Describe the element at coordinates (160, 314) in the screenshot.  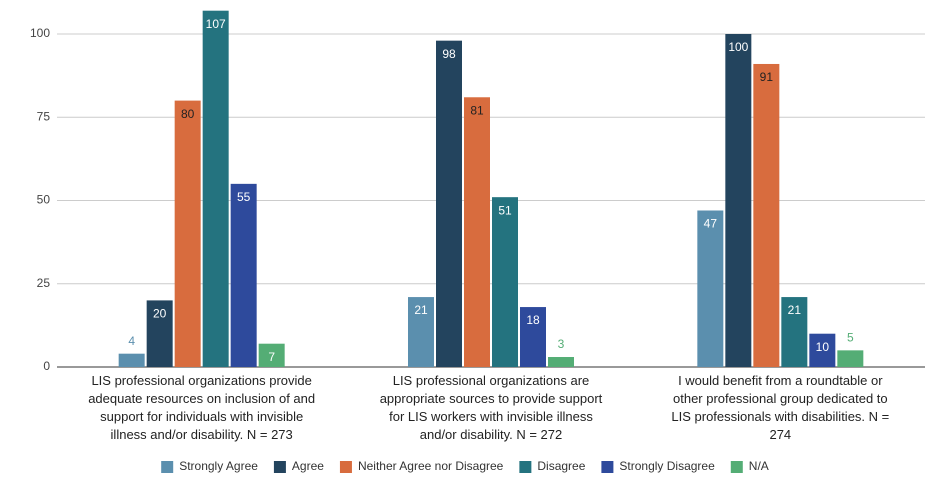
I see `data-label: 20` at that location.